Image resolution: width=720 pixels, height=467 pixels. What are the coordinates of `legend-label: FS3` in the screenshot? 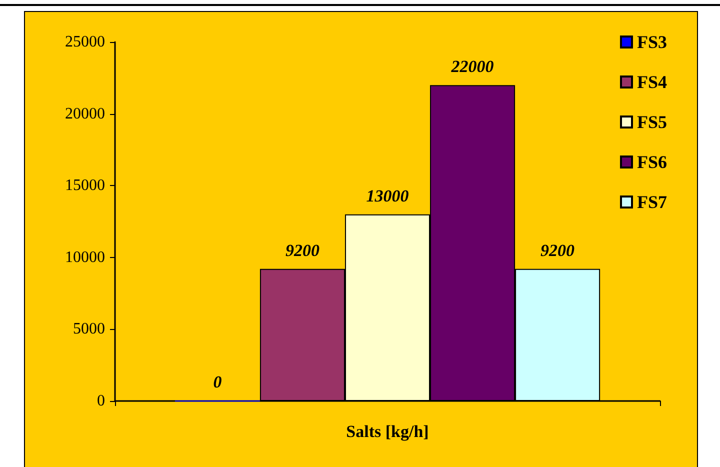 It's located at (652, 42).